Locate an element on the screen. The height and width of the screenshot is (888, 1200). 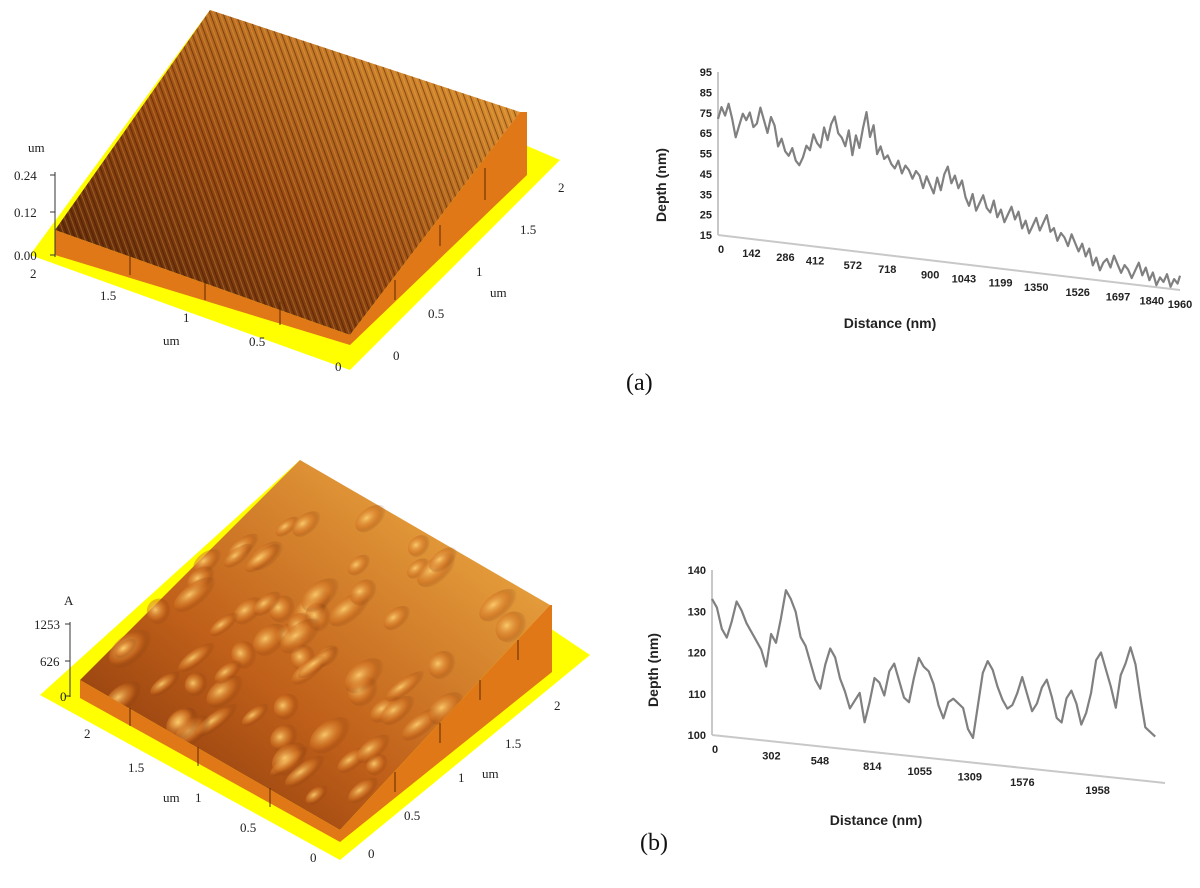
y-tick-label: 15 is located at coordinates (706, 236).